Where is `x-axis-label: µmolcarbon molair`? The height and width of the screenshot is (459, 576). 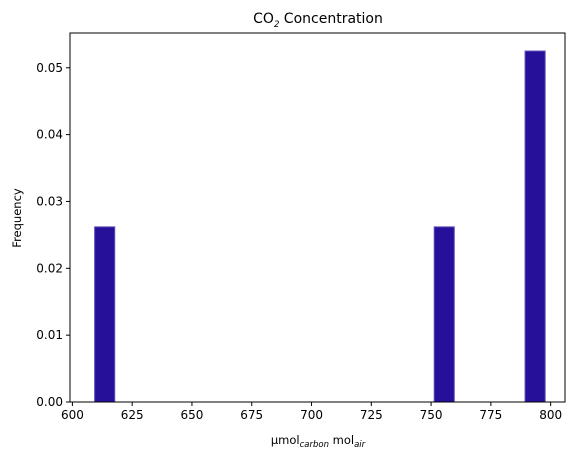 x-axis-label: µmolcarbon molair is located at coordinates (318, 441).